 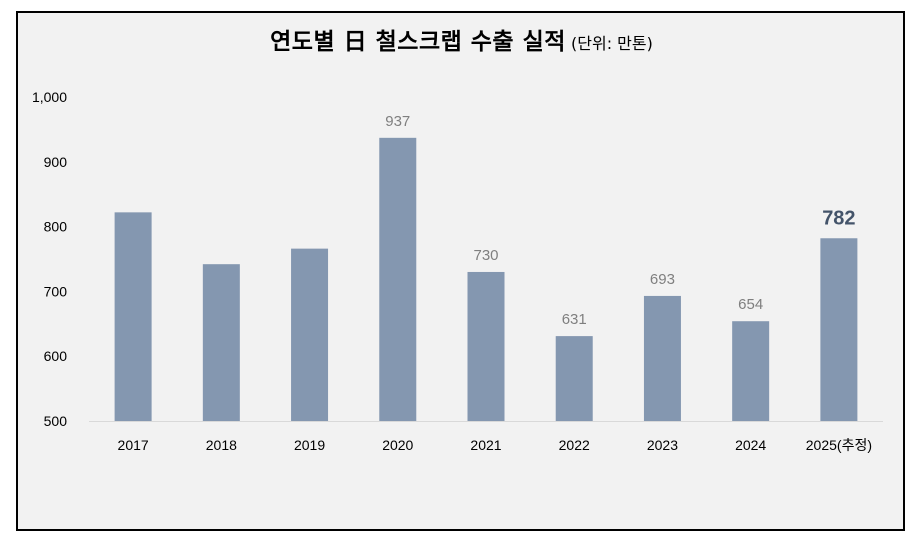 What do you see at coordinates (750, 445) in the screenshot?
I see `x-tick-label: 2024` at bounding box center [750, 445].